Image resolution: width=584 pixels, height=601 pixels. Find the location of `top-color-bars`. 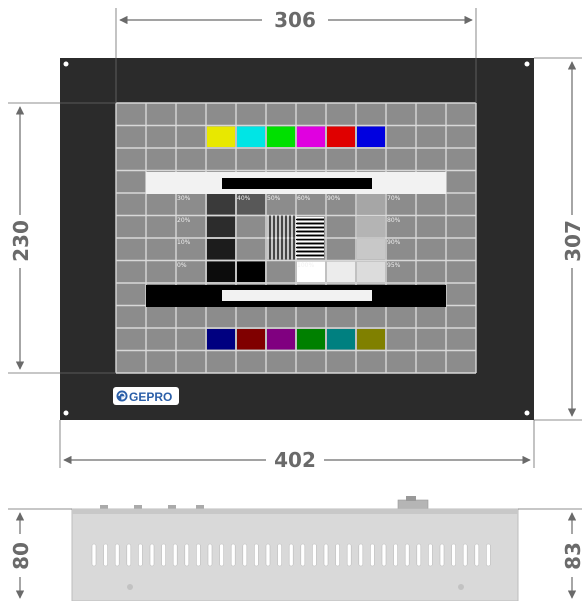

top-color-bars is located at coordinates (296, 136).